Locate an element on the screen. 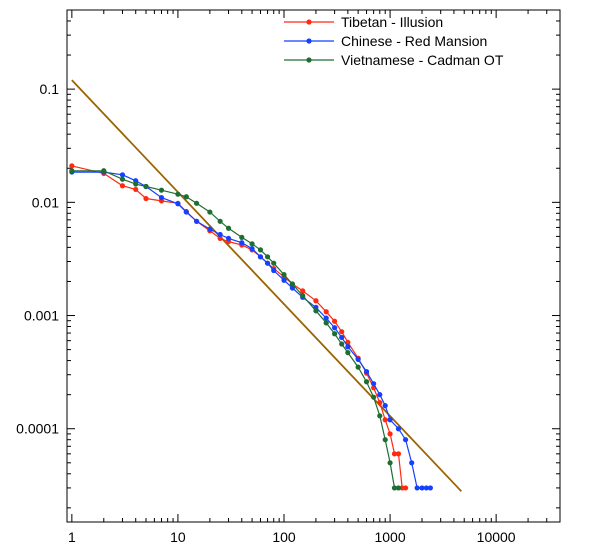 The image size is (600, 554). legend-swatch-marker-chinese-red-mansion is located at coordinates (309, 41).